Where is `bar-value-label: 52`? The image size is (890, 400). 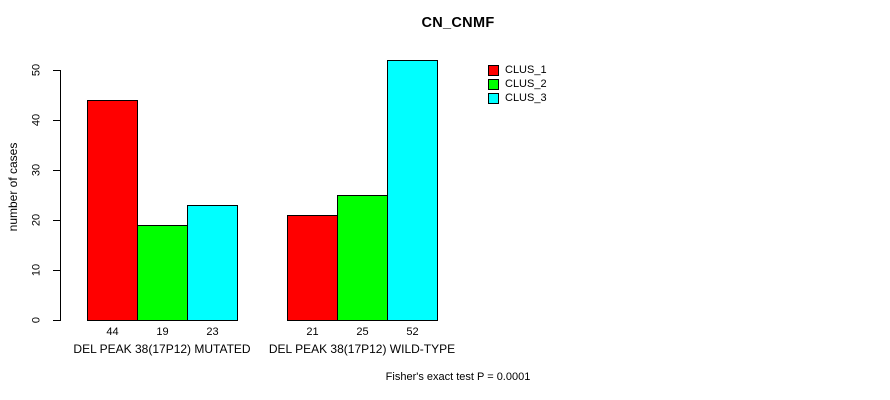 bar-value-label: 52 is located at coordinates (412, 332).